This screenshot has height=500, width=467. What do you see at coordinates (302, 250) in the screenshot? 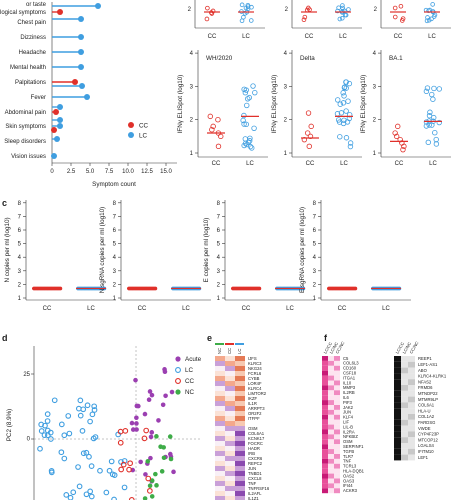
I see `c-y-label: E sgRNA copies per ml (log10)` at bounding box center [302, 250].